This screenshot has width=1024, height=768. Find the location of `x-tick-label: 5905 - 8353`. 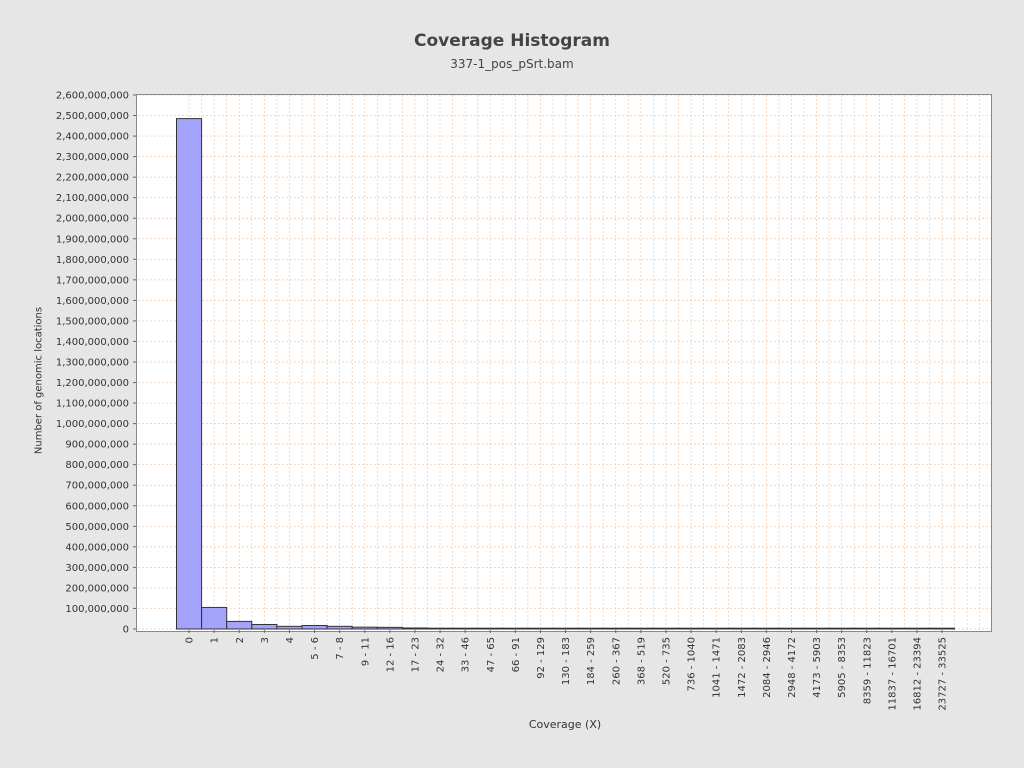

x-tick-label: 5905 - 8353 is located at coordinates (842, 667).